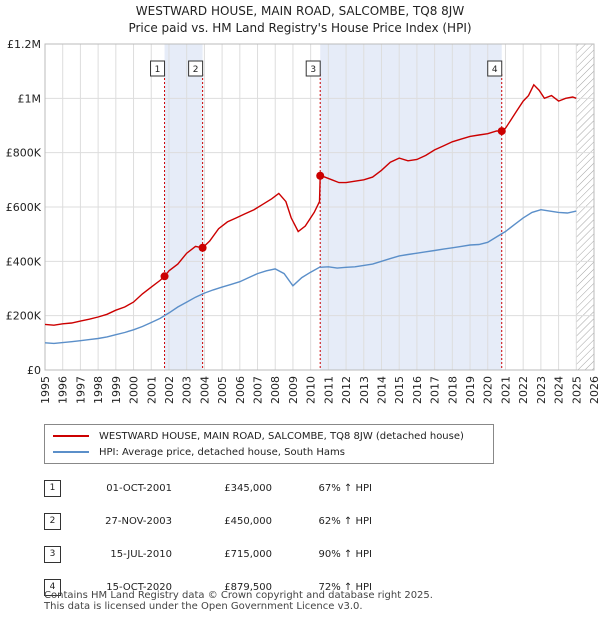  I want to click on transaction-hpi-change: 90% ↑ HPI, so click(345, 554).